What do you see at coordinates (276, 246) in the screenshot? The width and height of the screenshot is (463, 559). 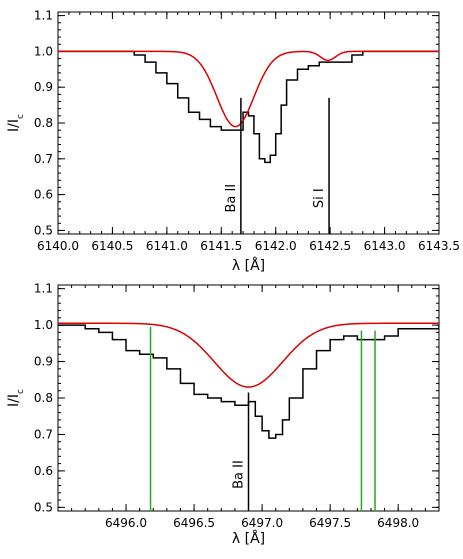 I see `x-tick-label: 6142.0` at bounding box center [276, 246].